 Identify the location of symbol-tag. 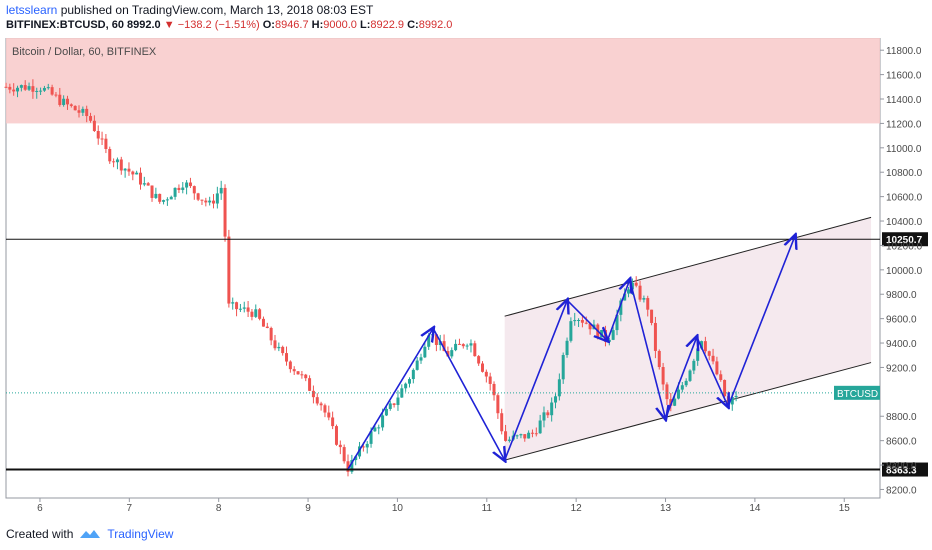
(857, 392).